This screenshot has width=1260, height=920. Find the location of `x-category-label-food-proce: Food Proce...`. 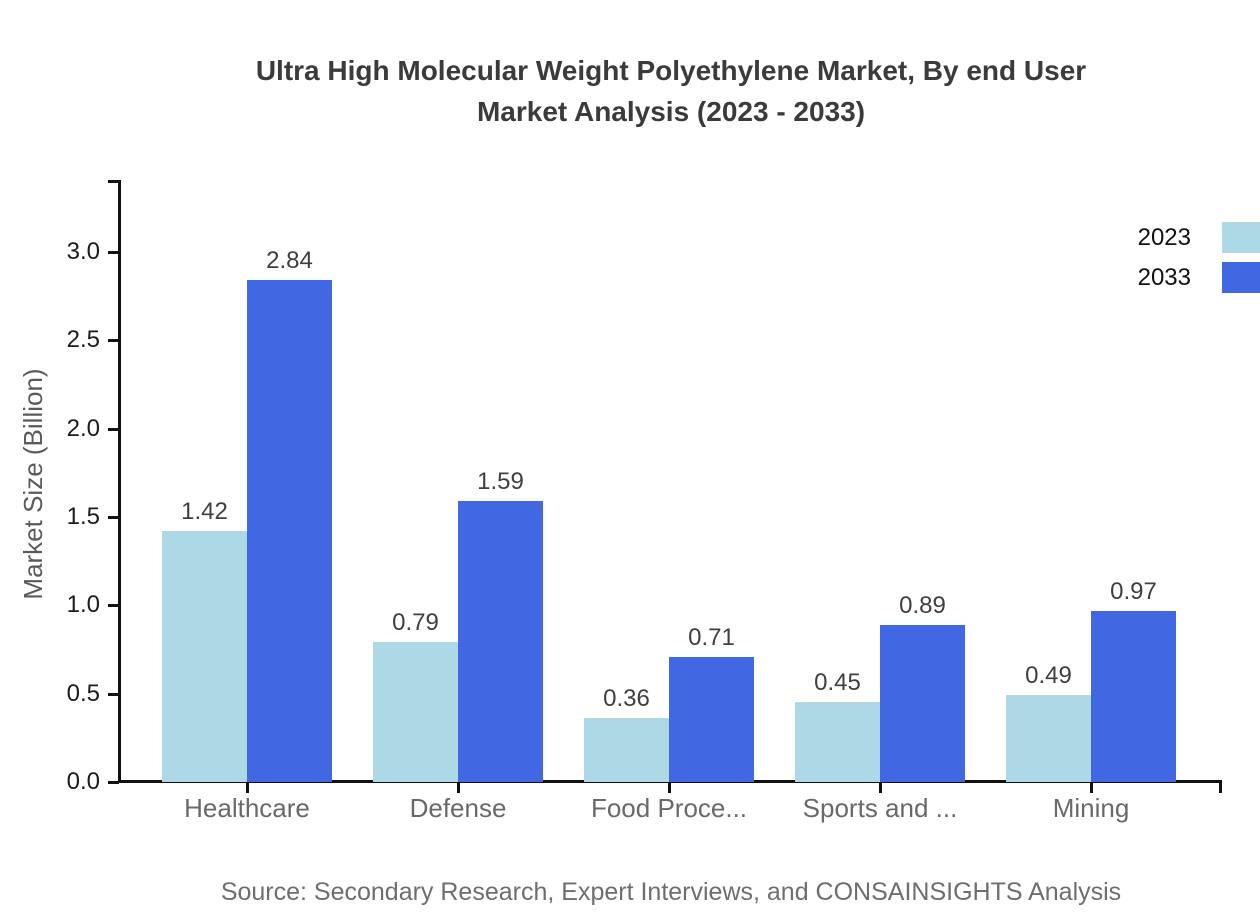

x-category-label-food-proce: Food Proce... is located at coordinates (669, 808).